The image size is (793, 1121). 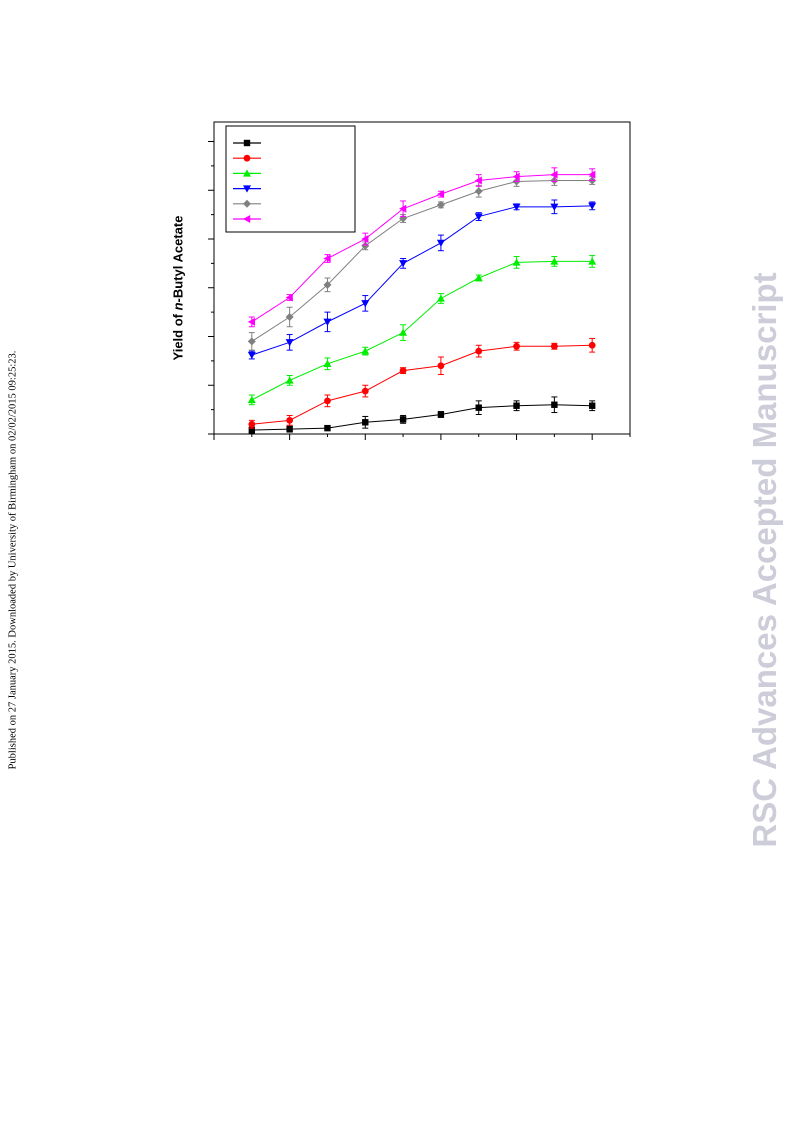 What do you see at coordinates (247, 158) in the screenshot?
I see `legend-series-2-marker` at bounding box center [247, 158].